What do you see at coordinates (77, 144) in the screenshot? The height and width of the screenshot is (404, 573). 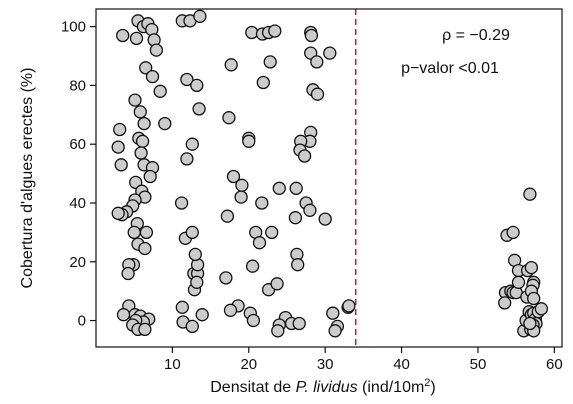 I see `y-tick-label: 60` at bounding box center [77, 144].